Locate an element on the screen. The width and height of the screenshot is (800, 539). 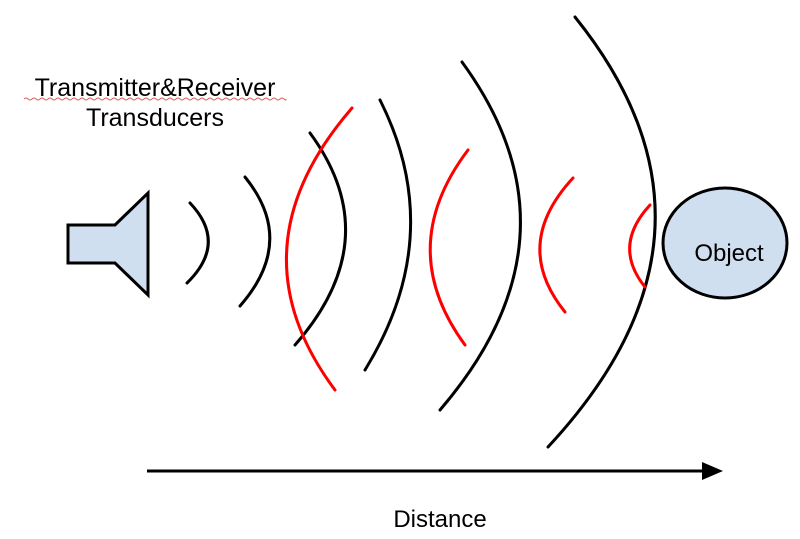
object-label: Object is located at coordinates (729, 253).